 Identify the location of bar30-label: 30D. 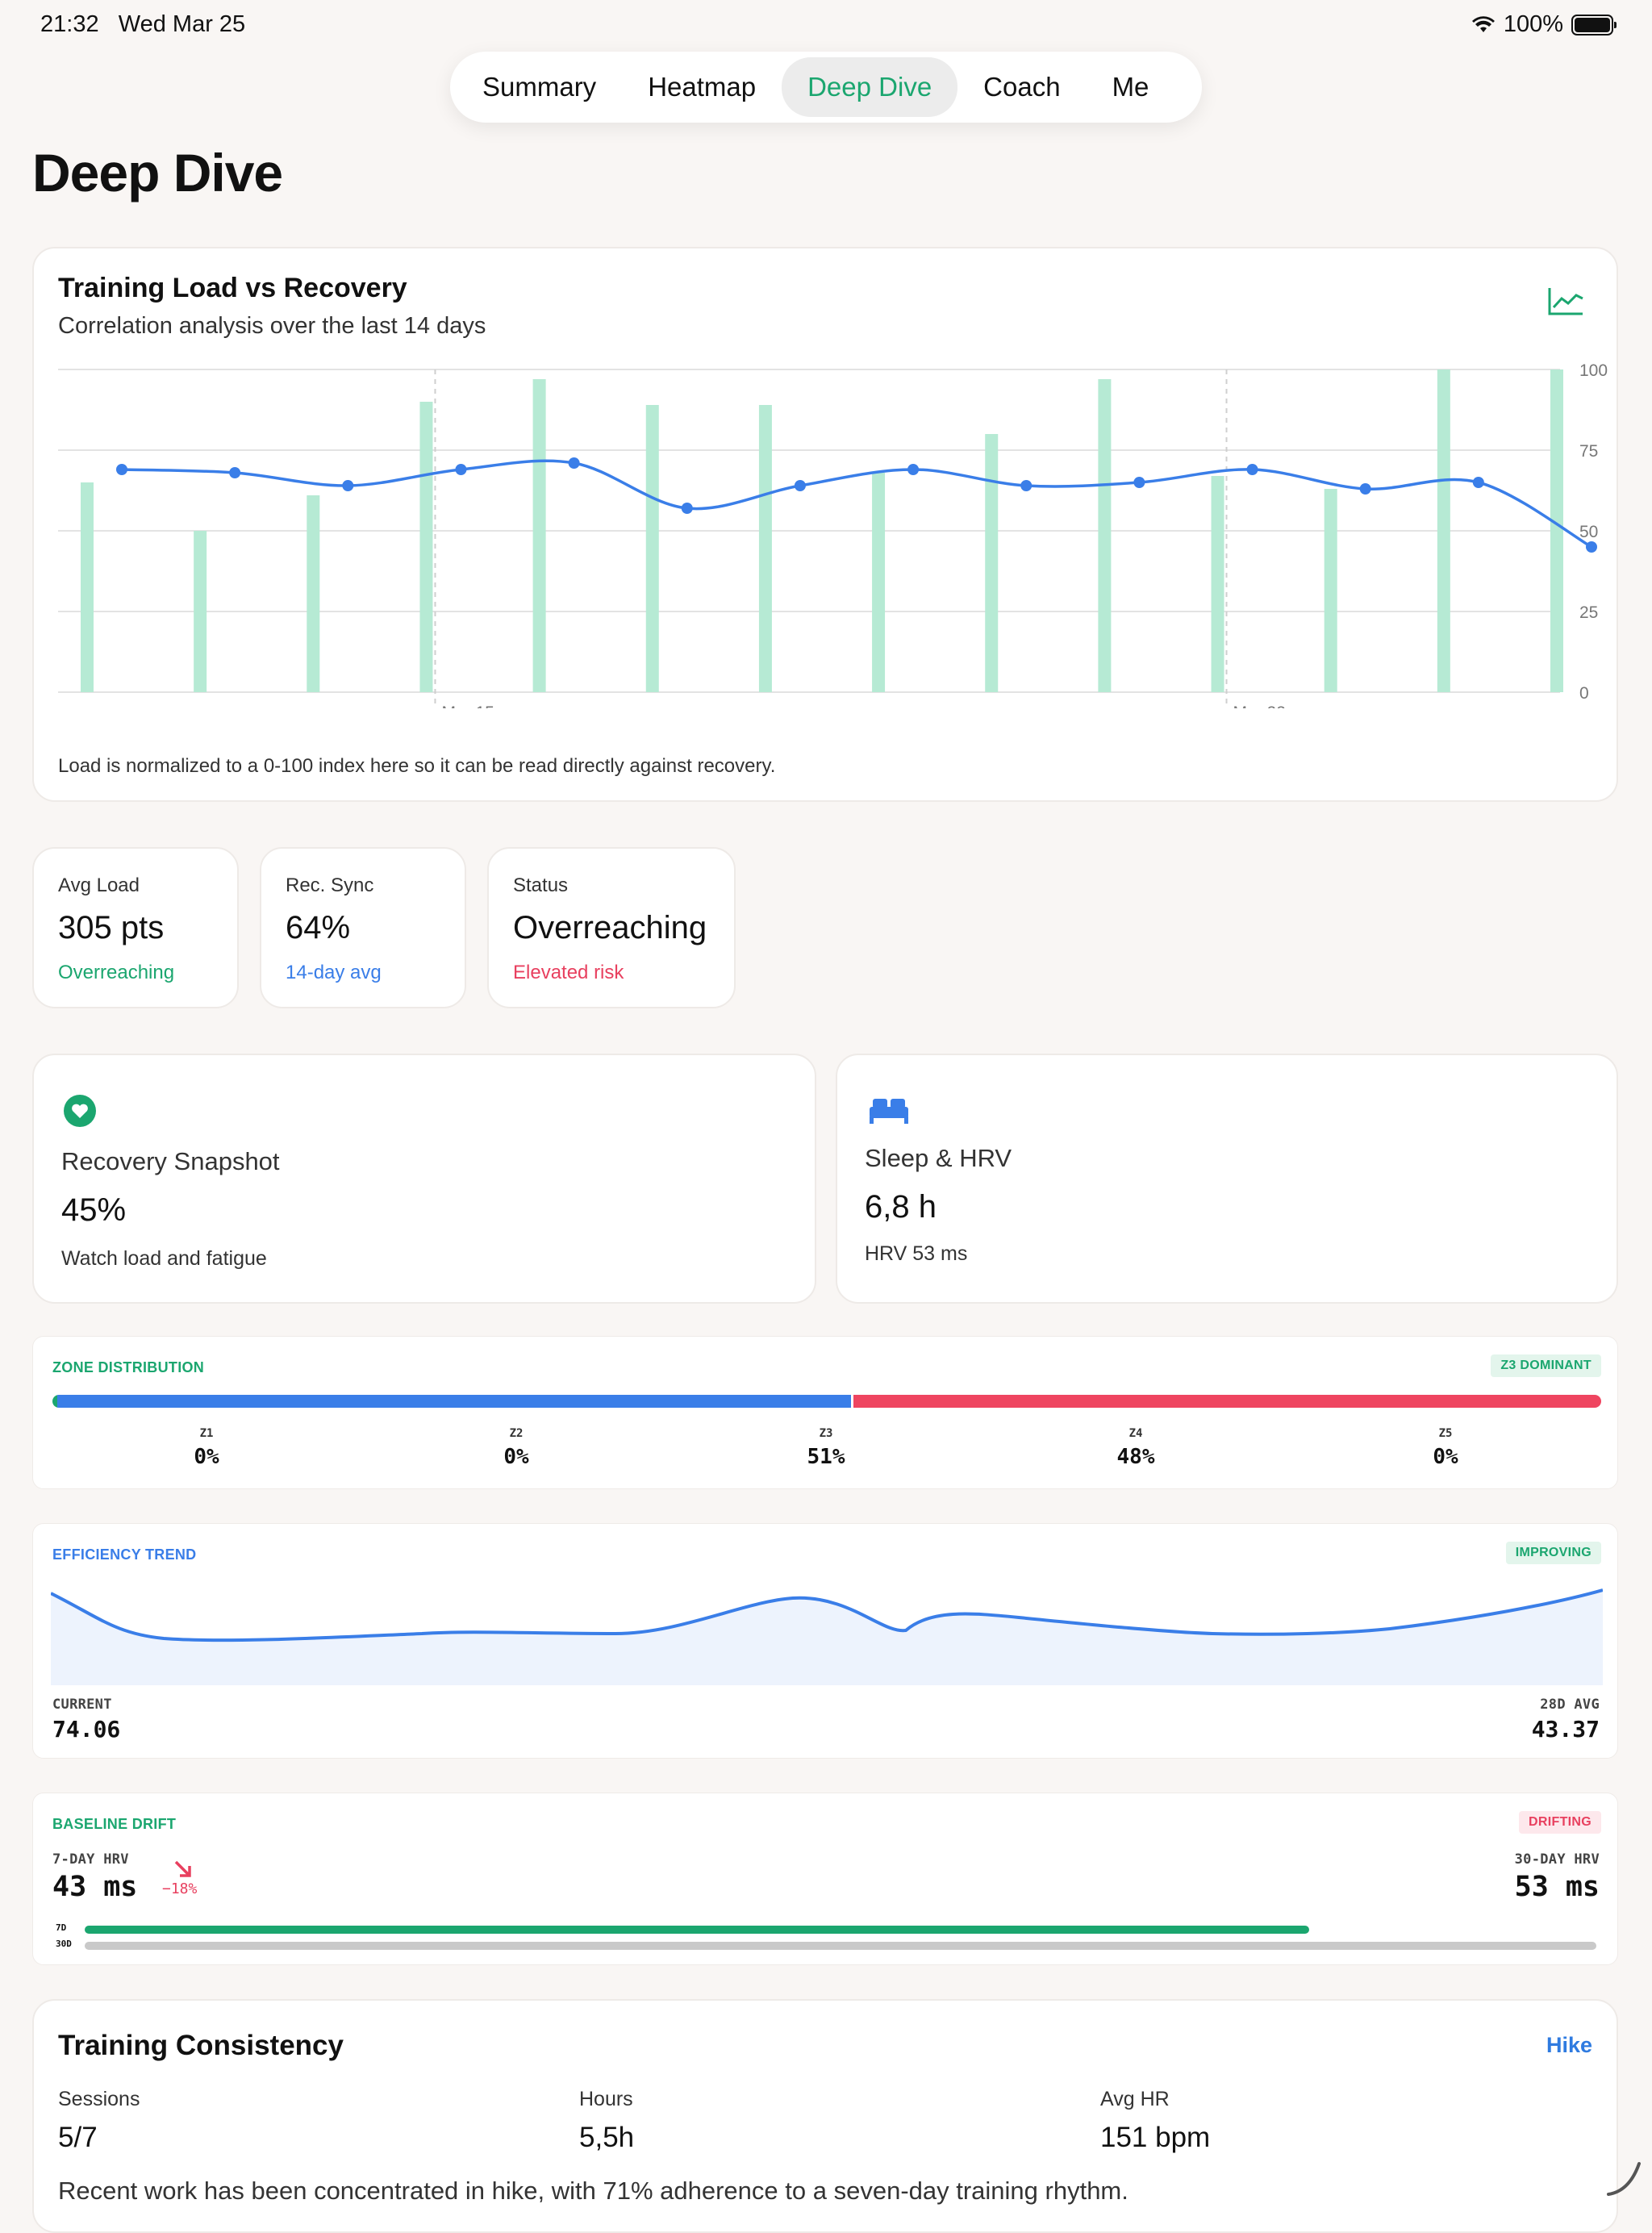
(64, 1944).